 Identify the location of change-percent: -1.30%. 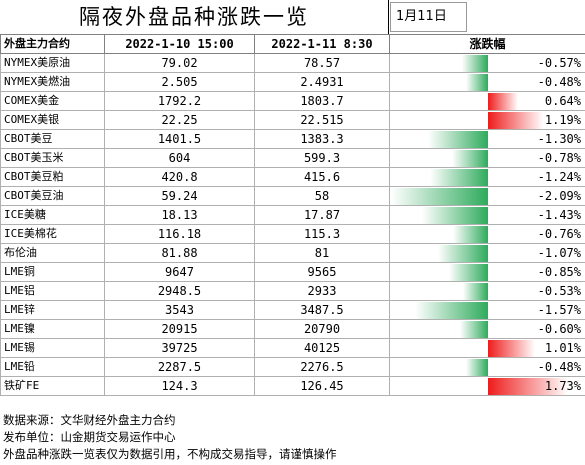
(559, 139).